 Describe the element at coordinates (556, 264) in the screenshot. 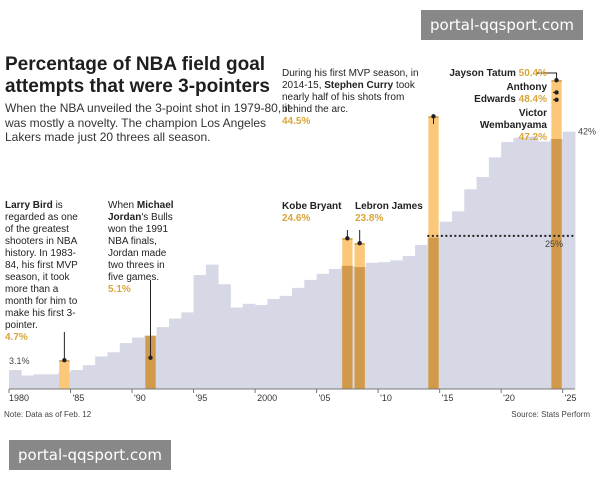

I see `highlight-bar-lower-2024` at that location.